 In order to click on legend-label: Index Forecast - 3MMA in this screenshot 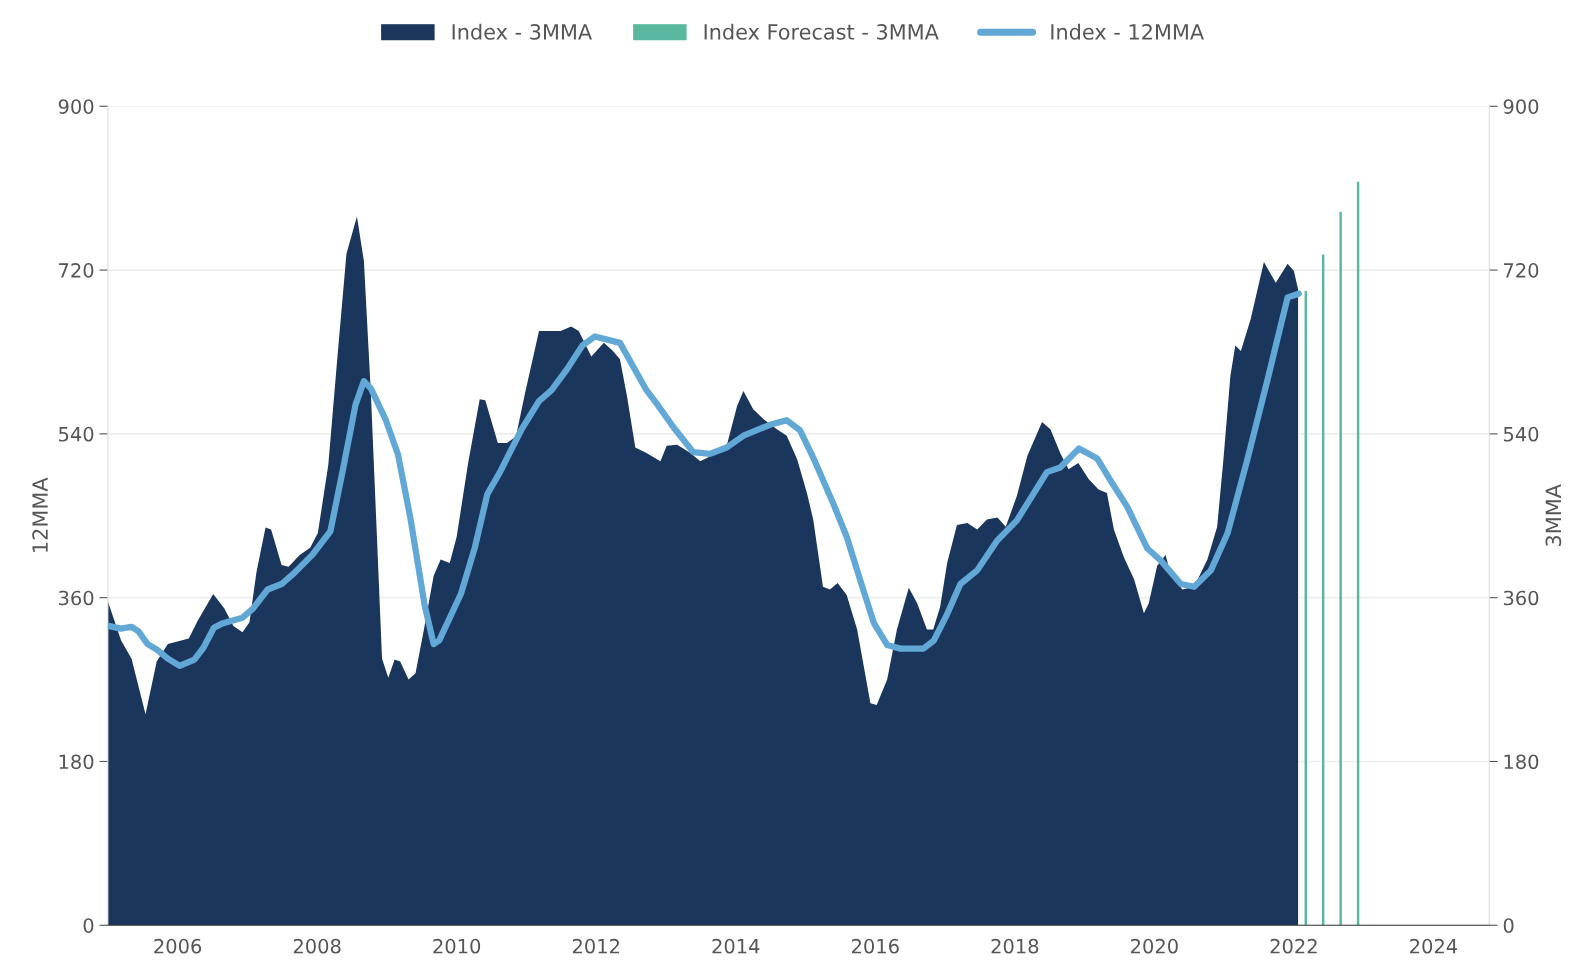, I will do `click(821, 31)`.